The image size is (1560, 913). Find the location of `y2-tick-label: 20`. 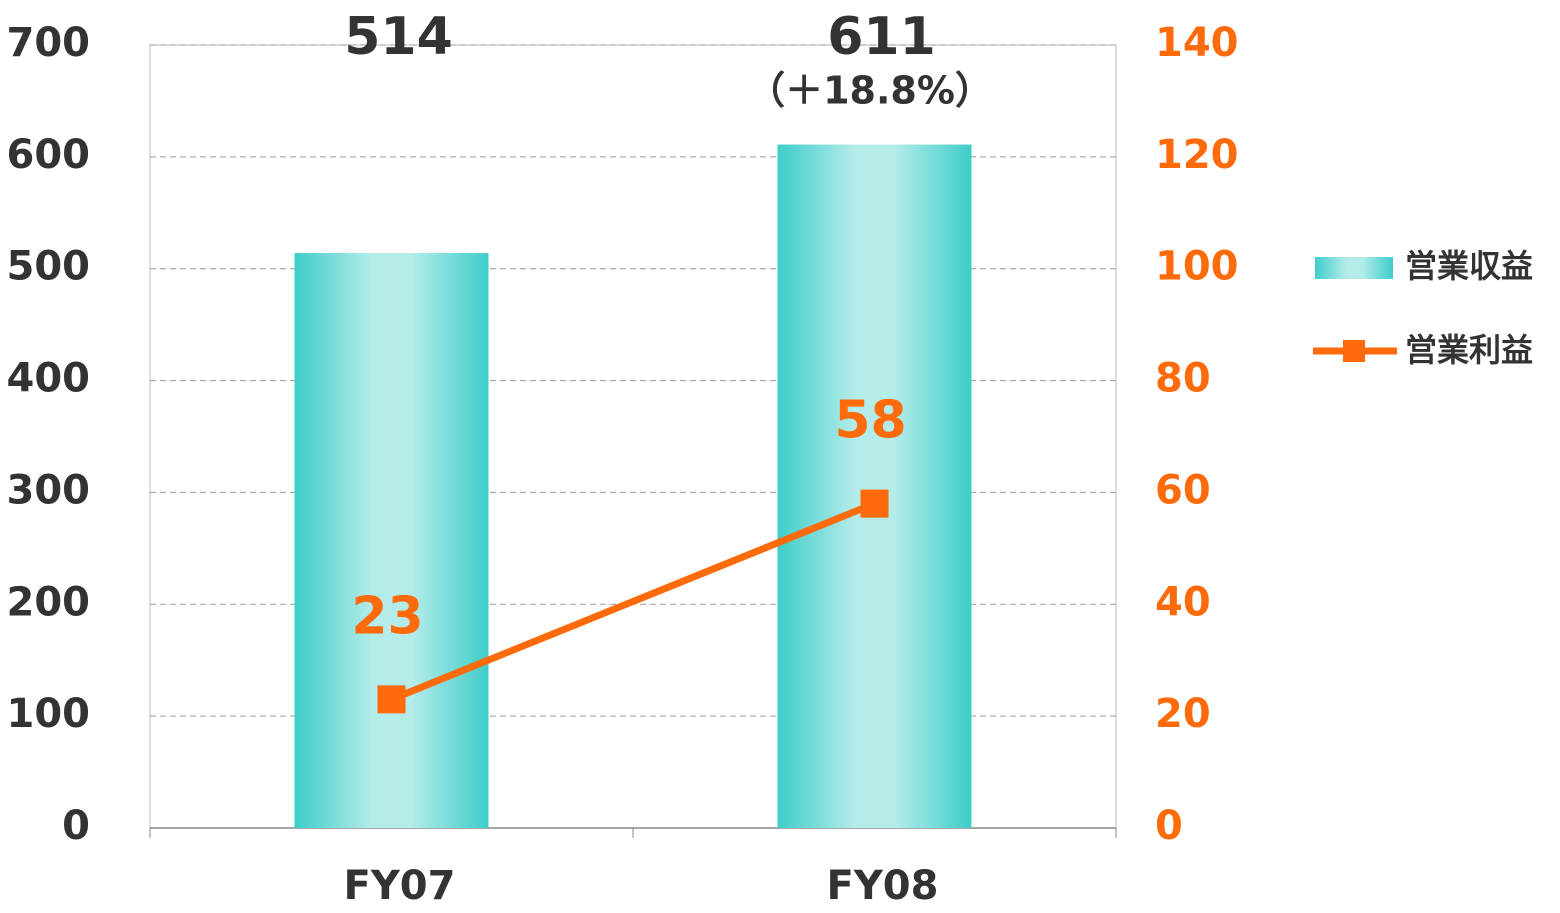

y2-tick-label: 20 is located at coordinates (1183, 714).